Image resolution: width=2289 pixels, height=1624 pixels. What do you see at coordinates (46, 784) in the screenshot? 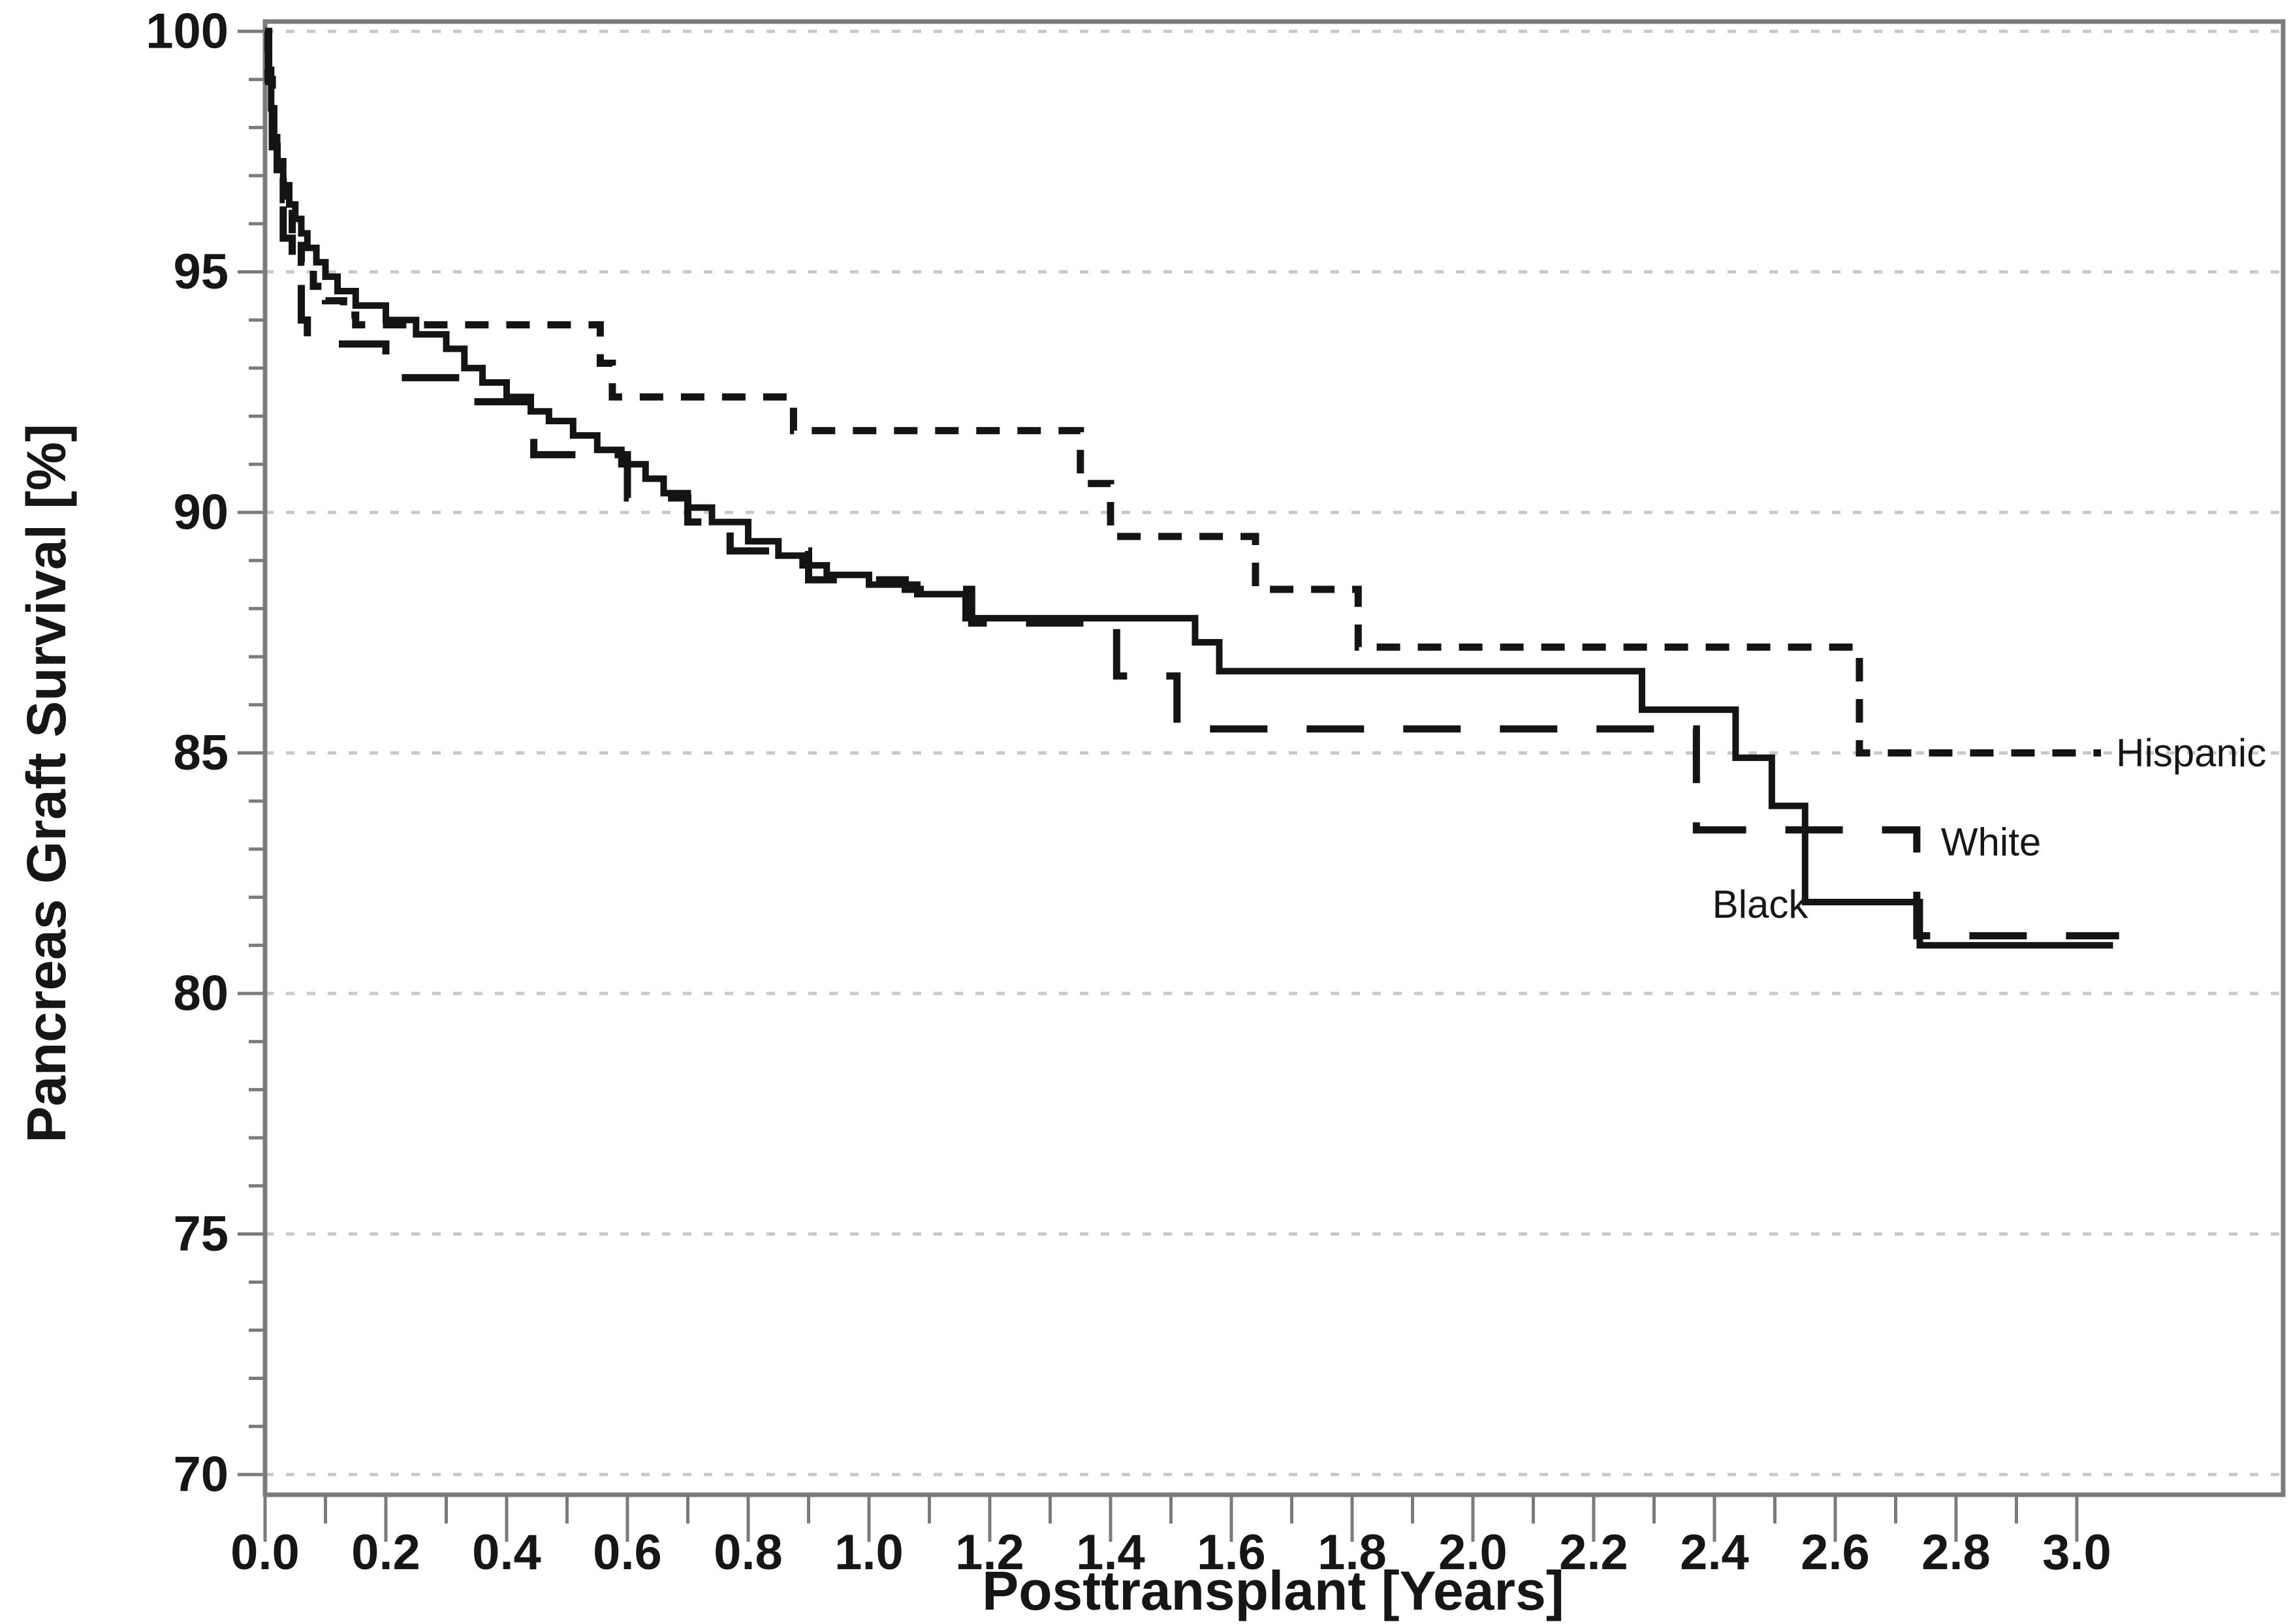
I see `y-axis-title: Pancreas Graft Survival [%]` at bounding box center [46, 784].